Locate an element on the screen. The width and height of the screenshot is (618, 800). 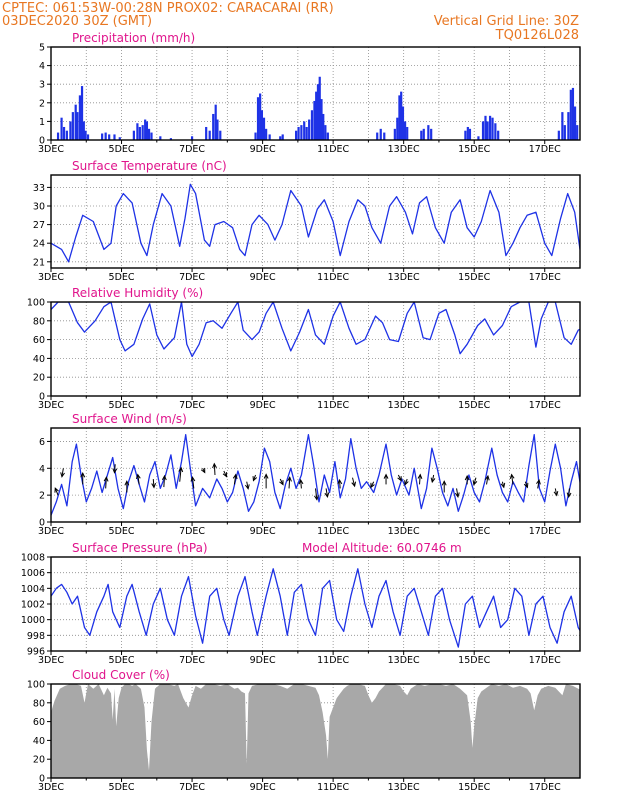
relative-humidity-ytick-label: 0 is located at coordinates (42, 397).